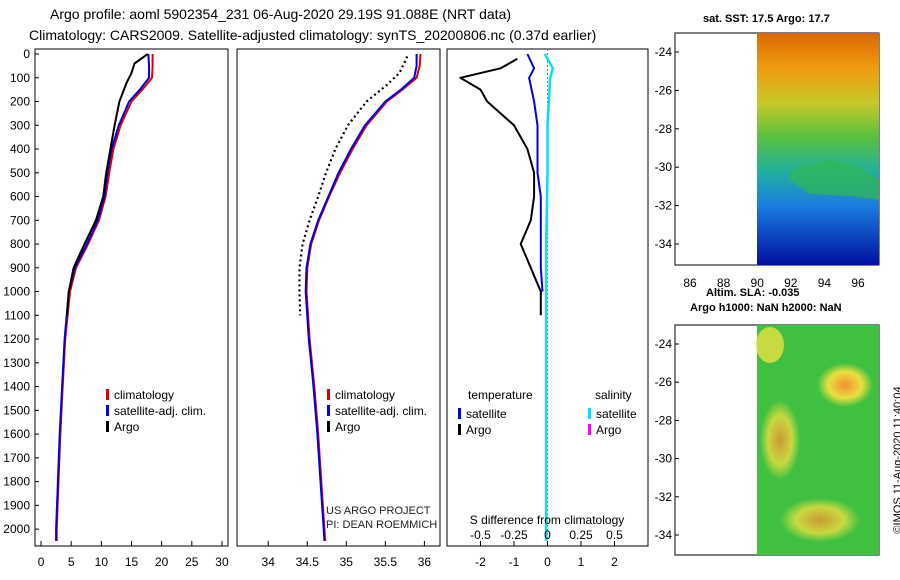  I want to click on difference-line-temperature-satellite, so click(535, 172).